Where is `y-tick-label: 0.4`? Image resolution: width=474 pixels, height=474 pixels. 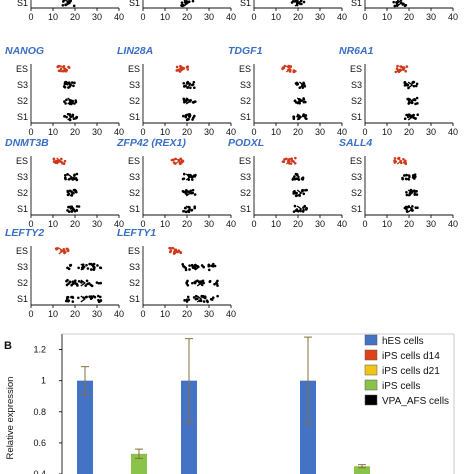 y-tick-label: 0.4 is located at coordinates (39, 471).